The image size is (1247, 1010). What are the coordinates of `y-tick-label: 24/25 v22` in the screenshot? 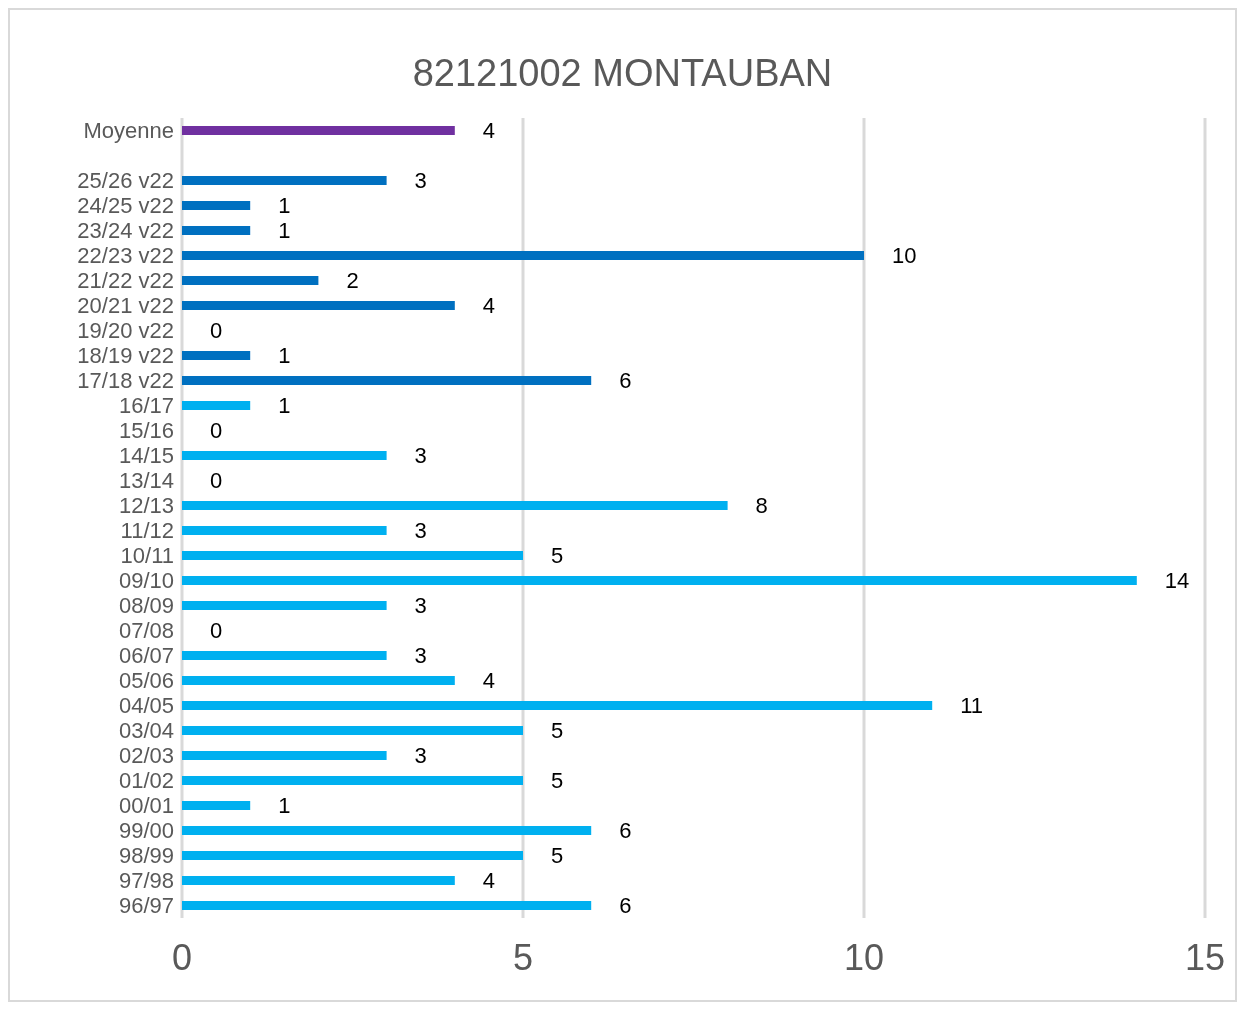 It's located at (125, 206).